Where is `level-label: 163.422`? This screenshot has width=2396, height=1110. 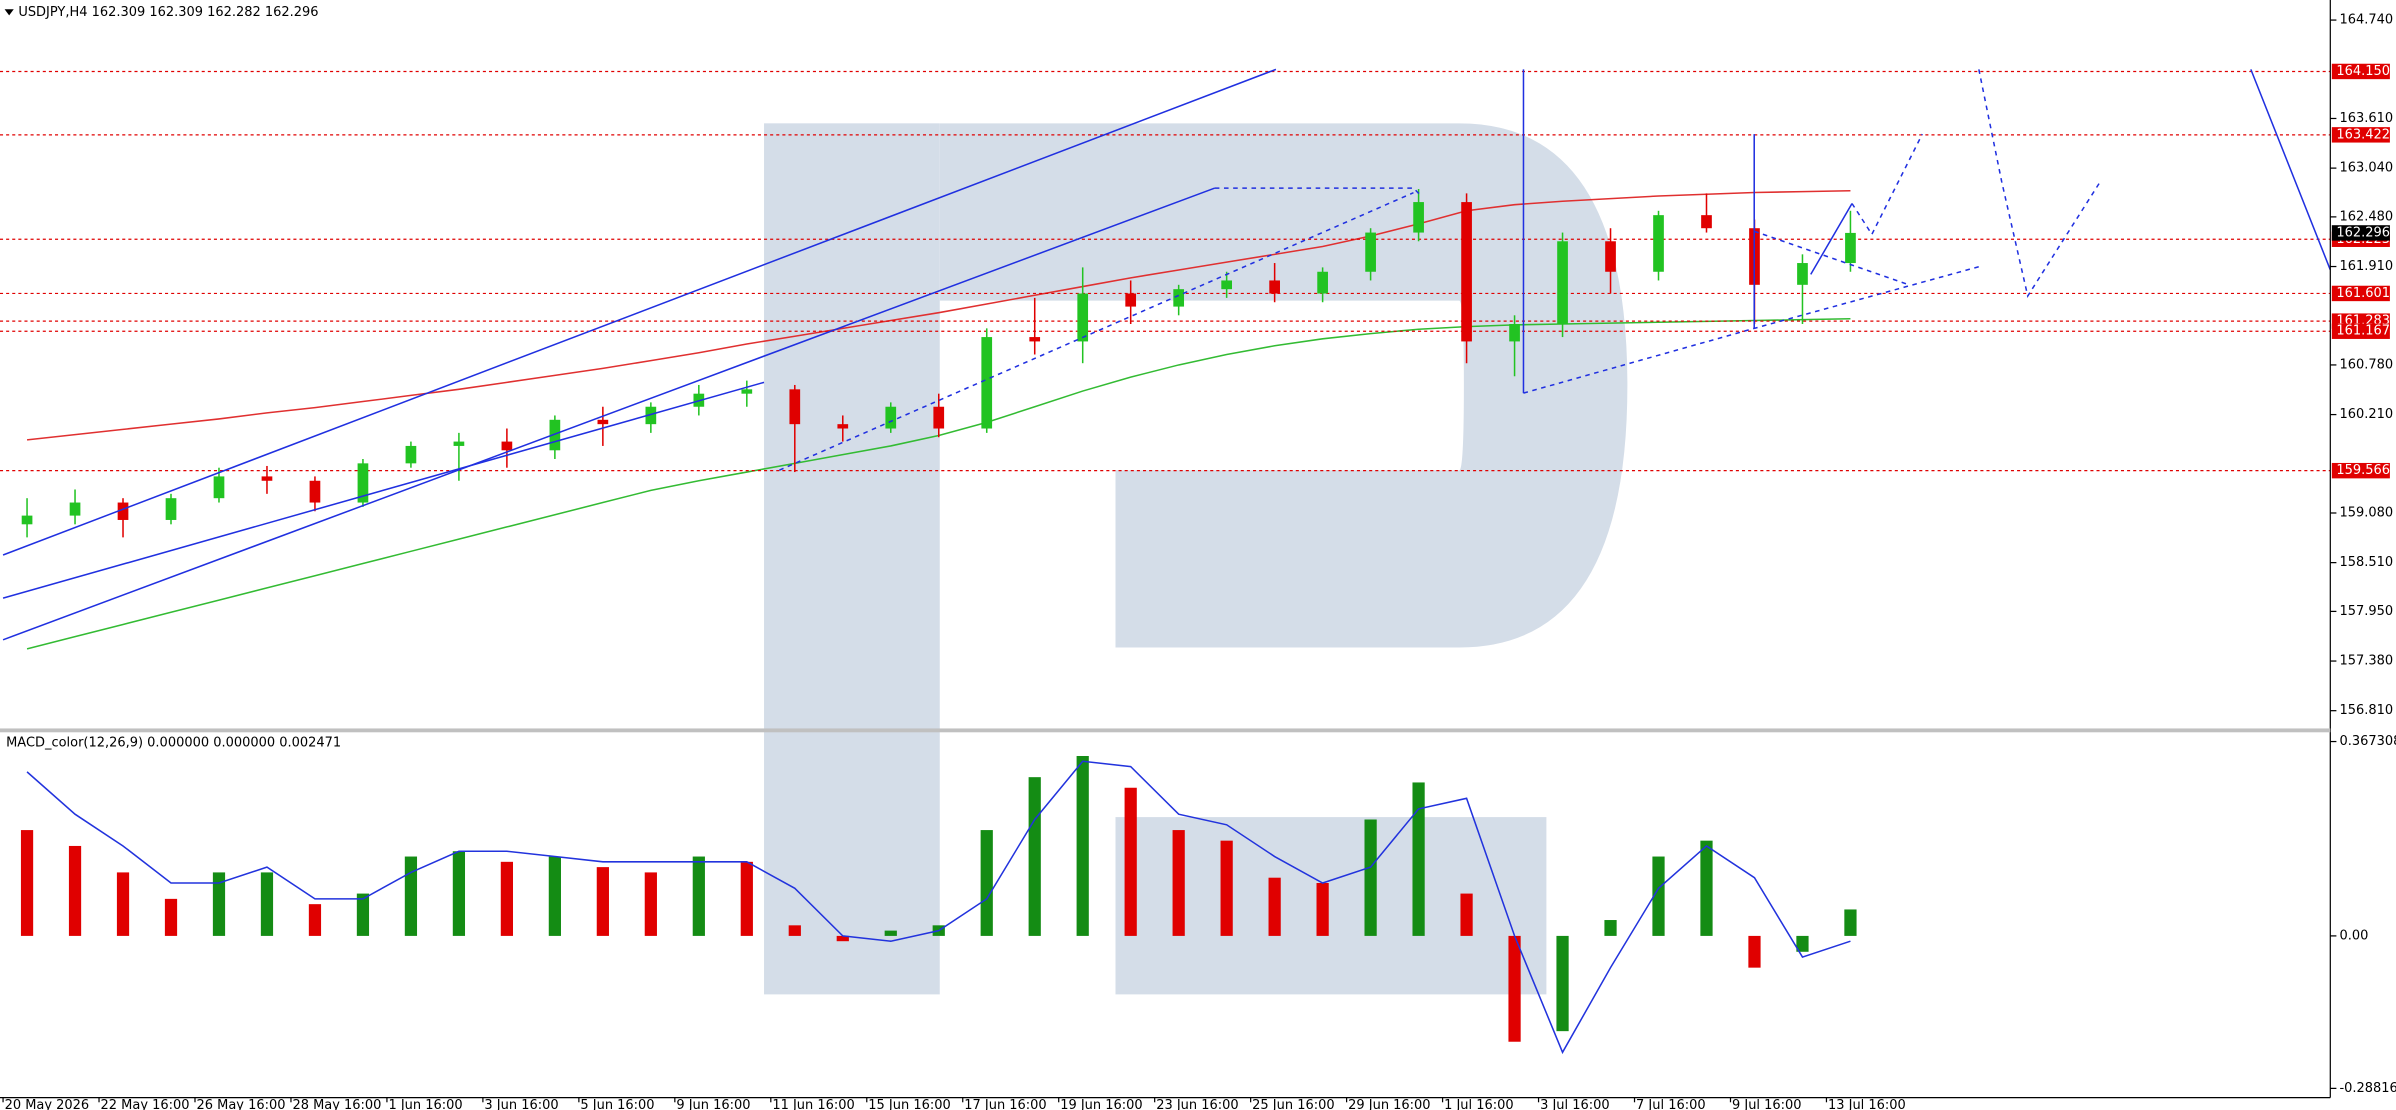 level-label: 163.422 is located at coordinates (2363, 134).